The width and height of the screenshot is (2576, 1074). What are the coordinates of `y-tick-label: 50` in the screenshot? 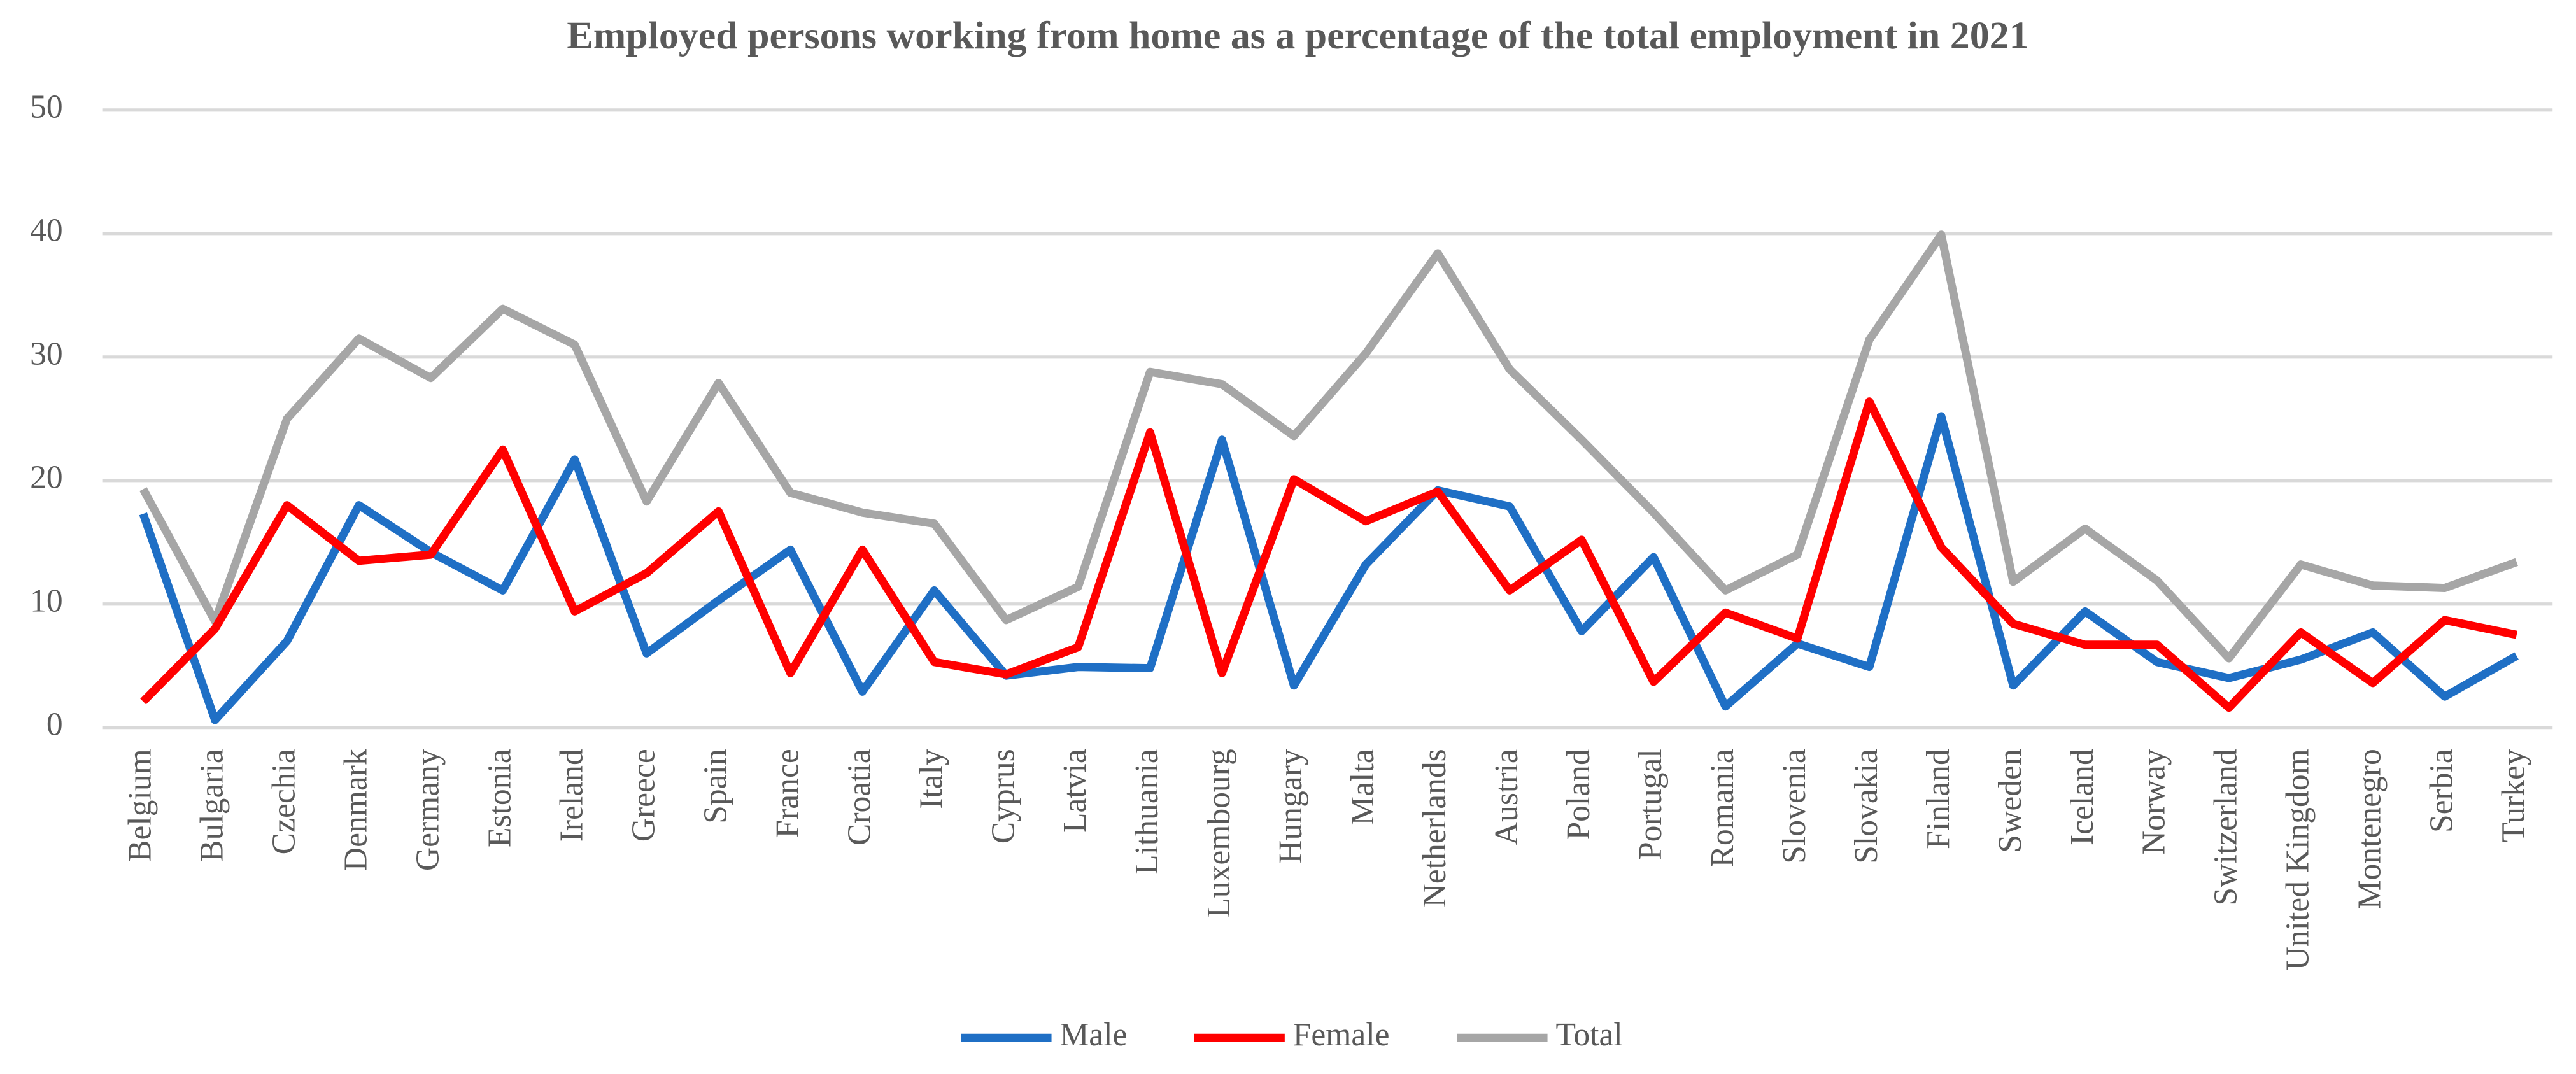 It's located at (46, 107).